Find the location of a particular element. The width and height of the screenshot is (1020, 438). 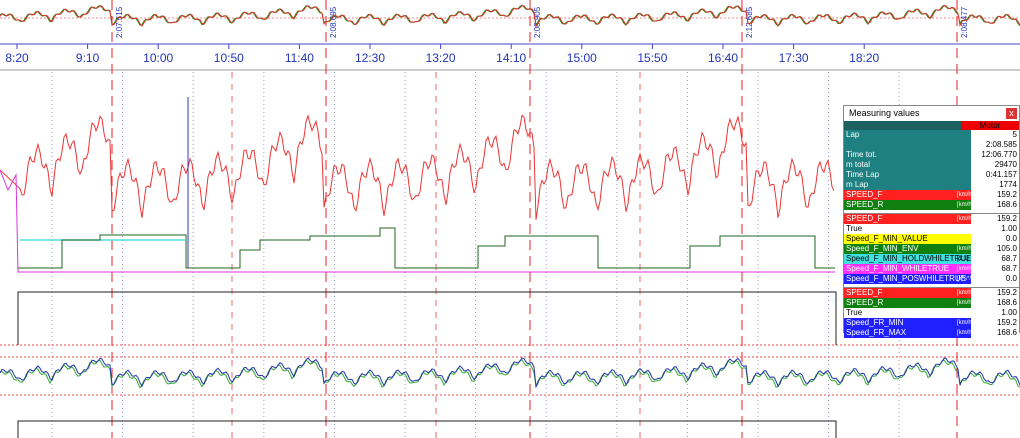

time-label: 14:10 is located at coordinates (511, 58).